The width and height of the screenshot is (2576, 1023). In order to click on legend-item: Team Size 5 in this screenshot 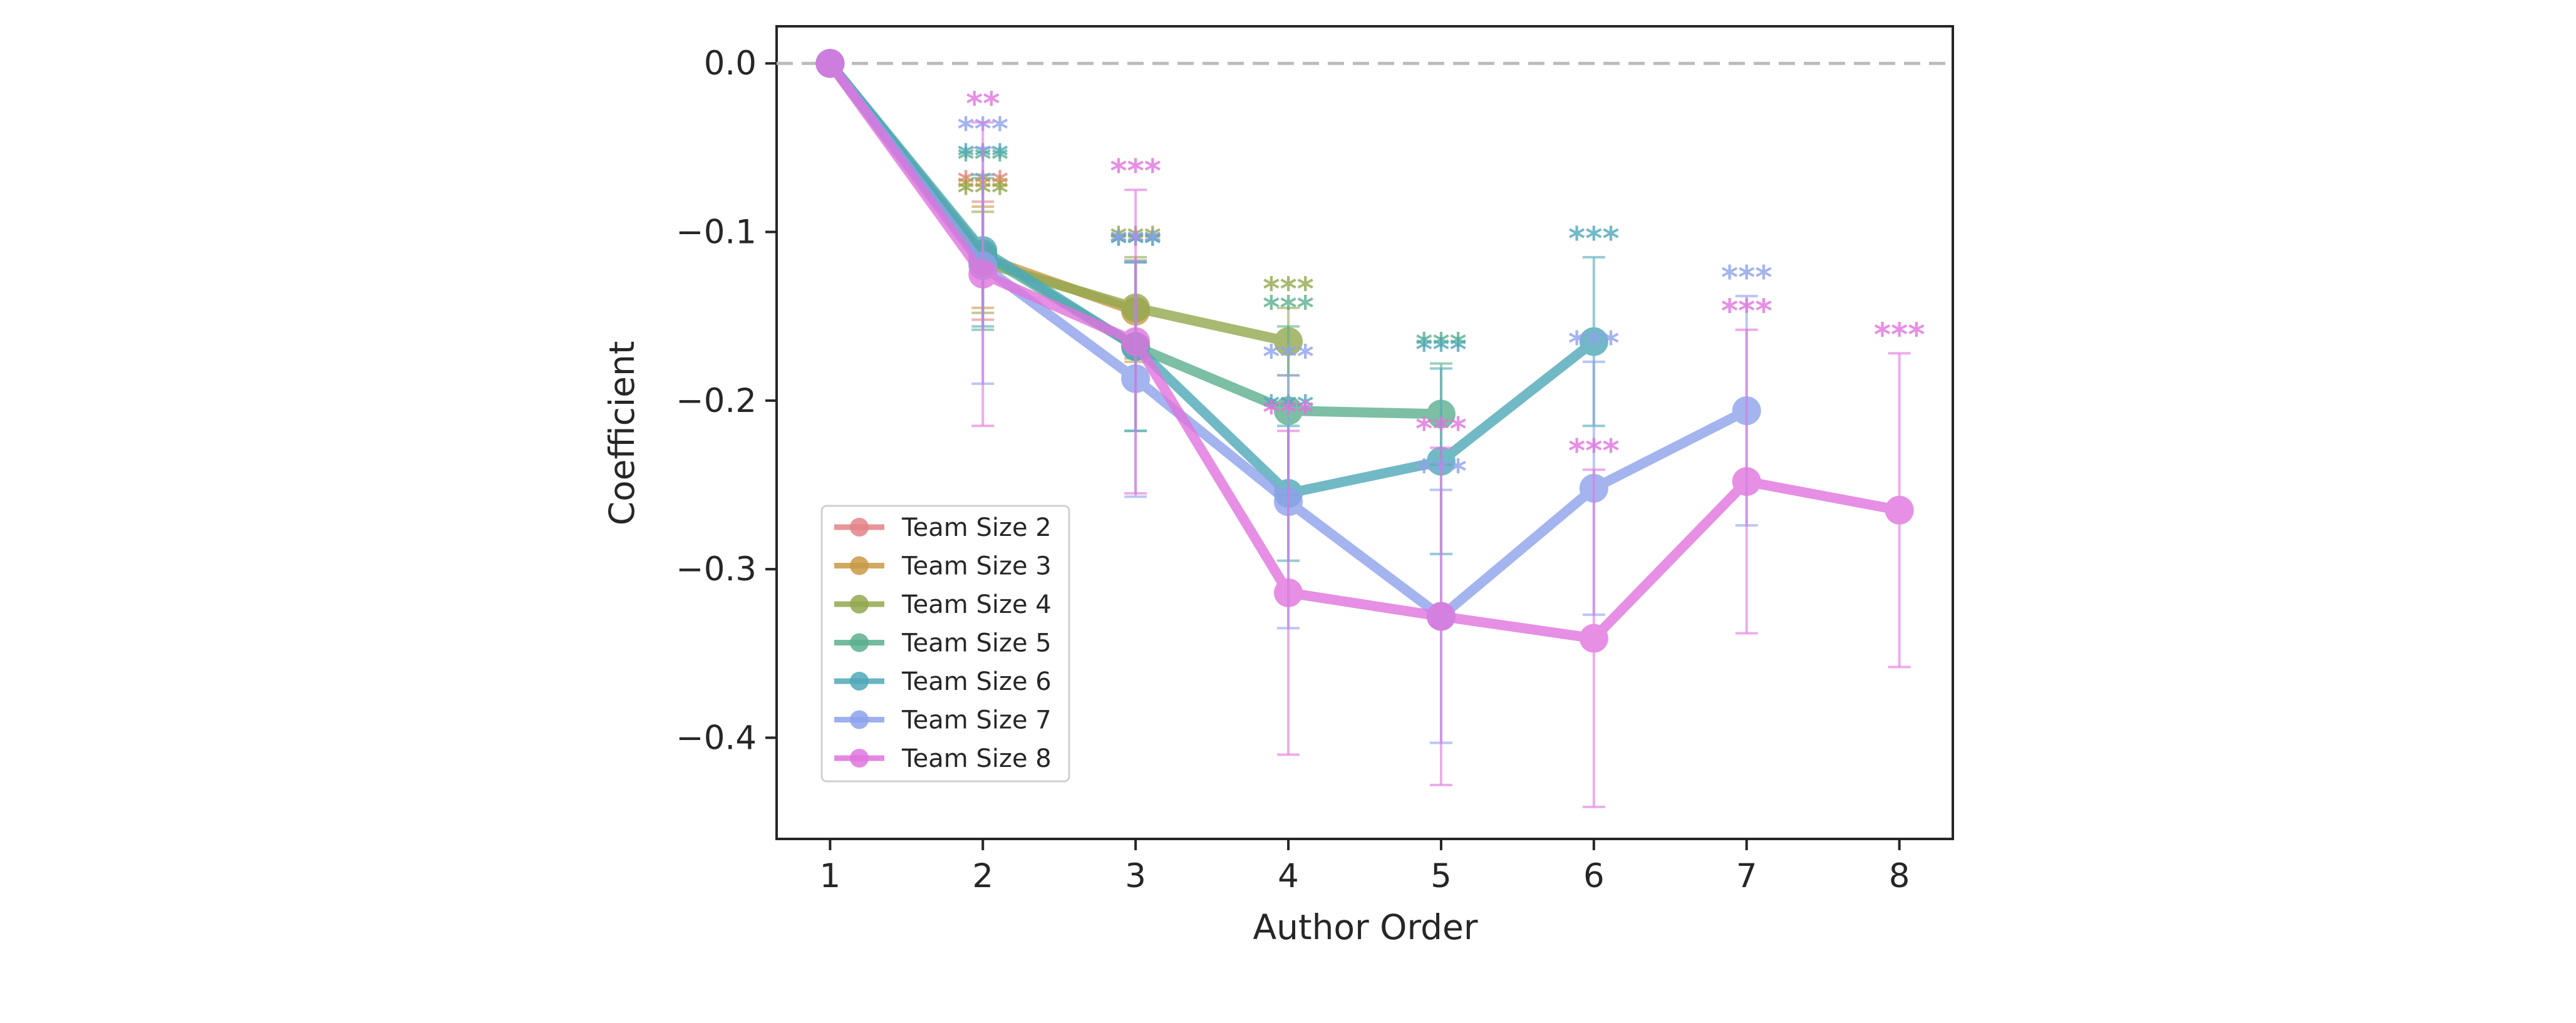, I will do `click(943, 643)`.